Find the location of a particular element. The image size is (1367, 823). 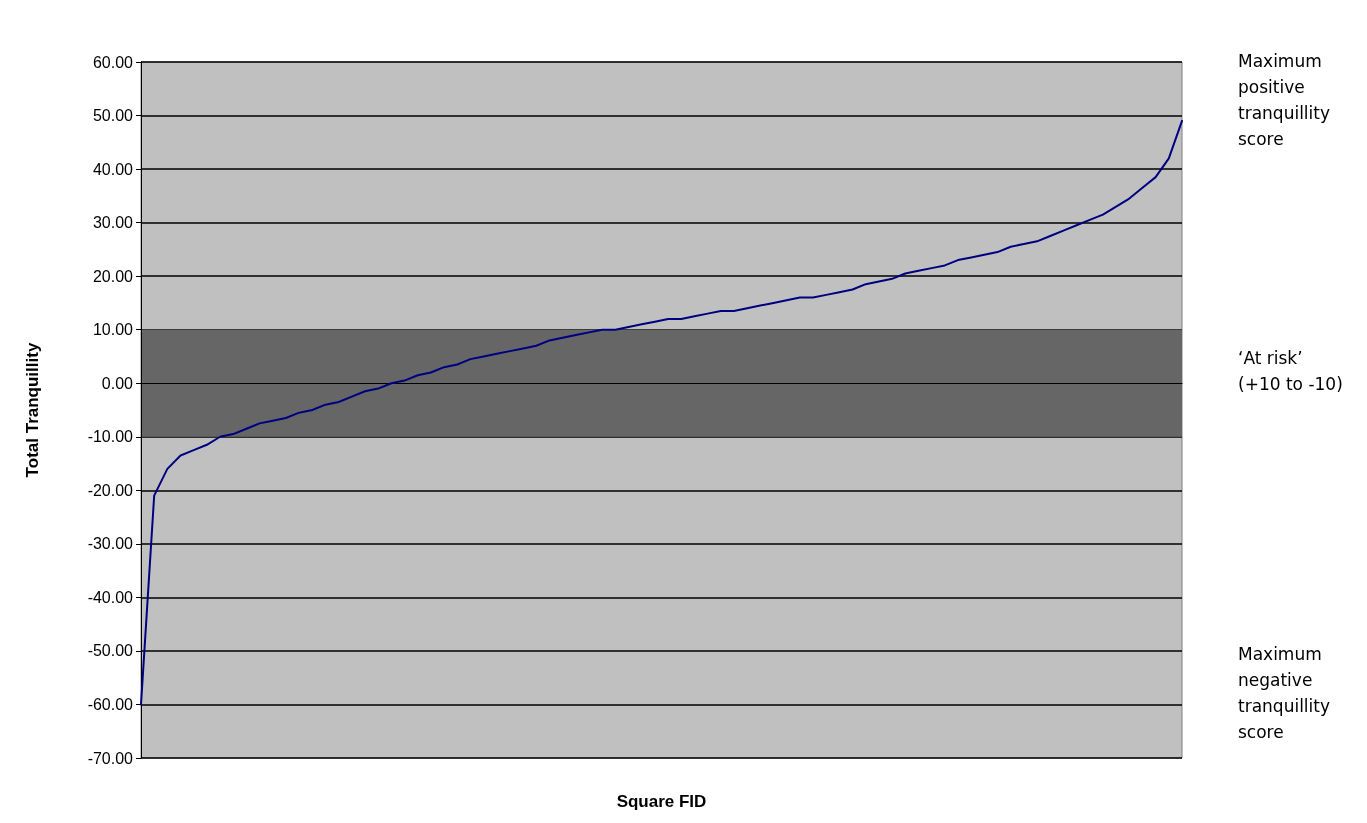

y-tick-label: -70.00 is located at coordinates (110, 758).